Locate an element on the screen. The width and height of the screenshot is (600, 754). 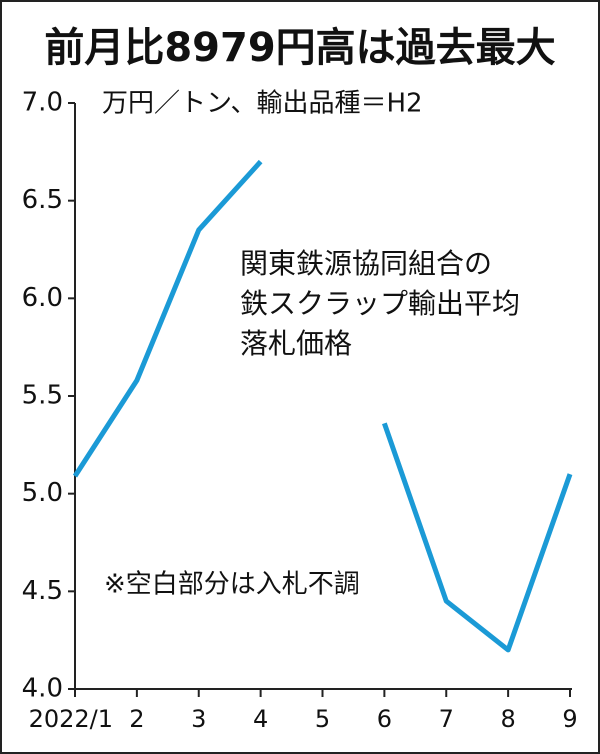
y-tick-label: 4.5 is located at coordinates (42, 591).